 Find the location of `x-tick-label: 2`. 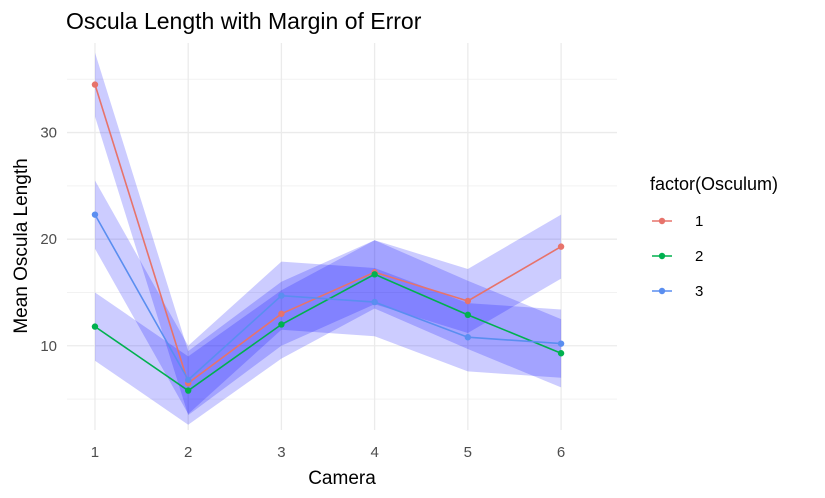

x-tick-label: 2 is located at coordinates (188, 452).